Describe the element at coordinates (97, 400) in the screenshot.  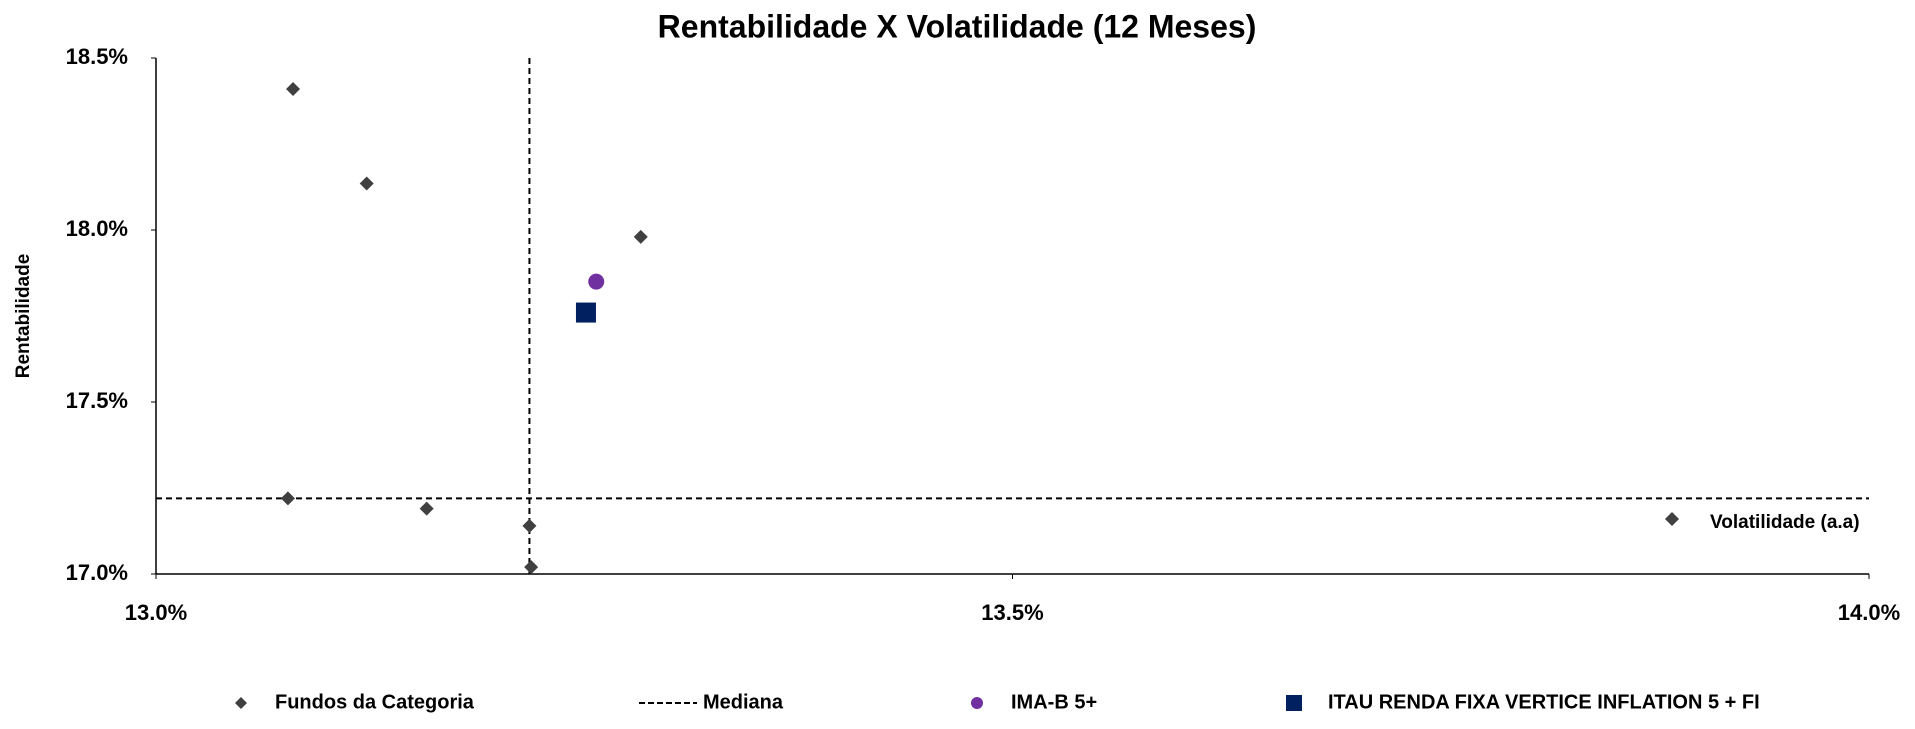
I see `y-tick-label: 17.5%` at that location.